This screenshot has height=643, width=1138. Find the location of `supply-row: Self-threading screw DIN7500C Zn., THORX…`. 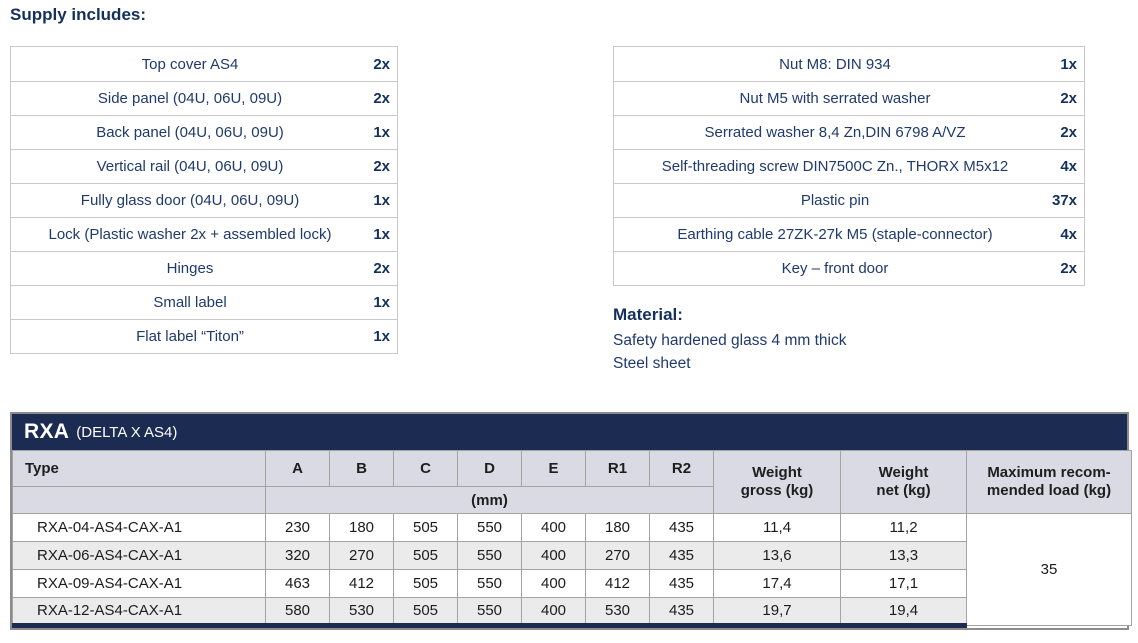

supply-row: Self-threading screw DIN7500C Zn., THORX… is located at coordinates (849, 166).